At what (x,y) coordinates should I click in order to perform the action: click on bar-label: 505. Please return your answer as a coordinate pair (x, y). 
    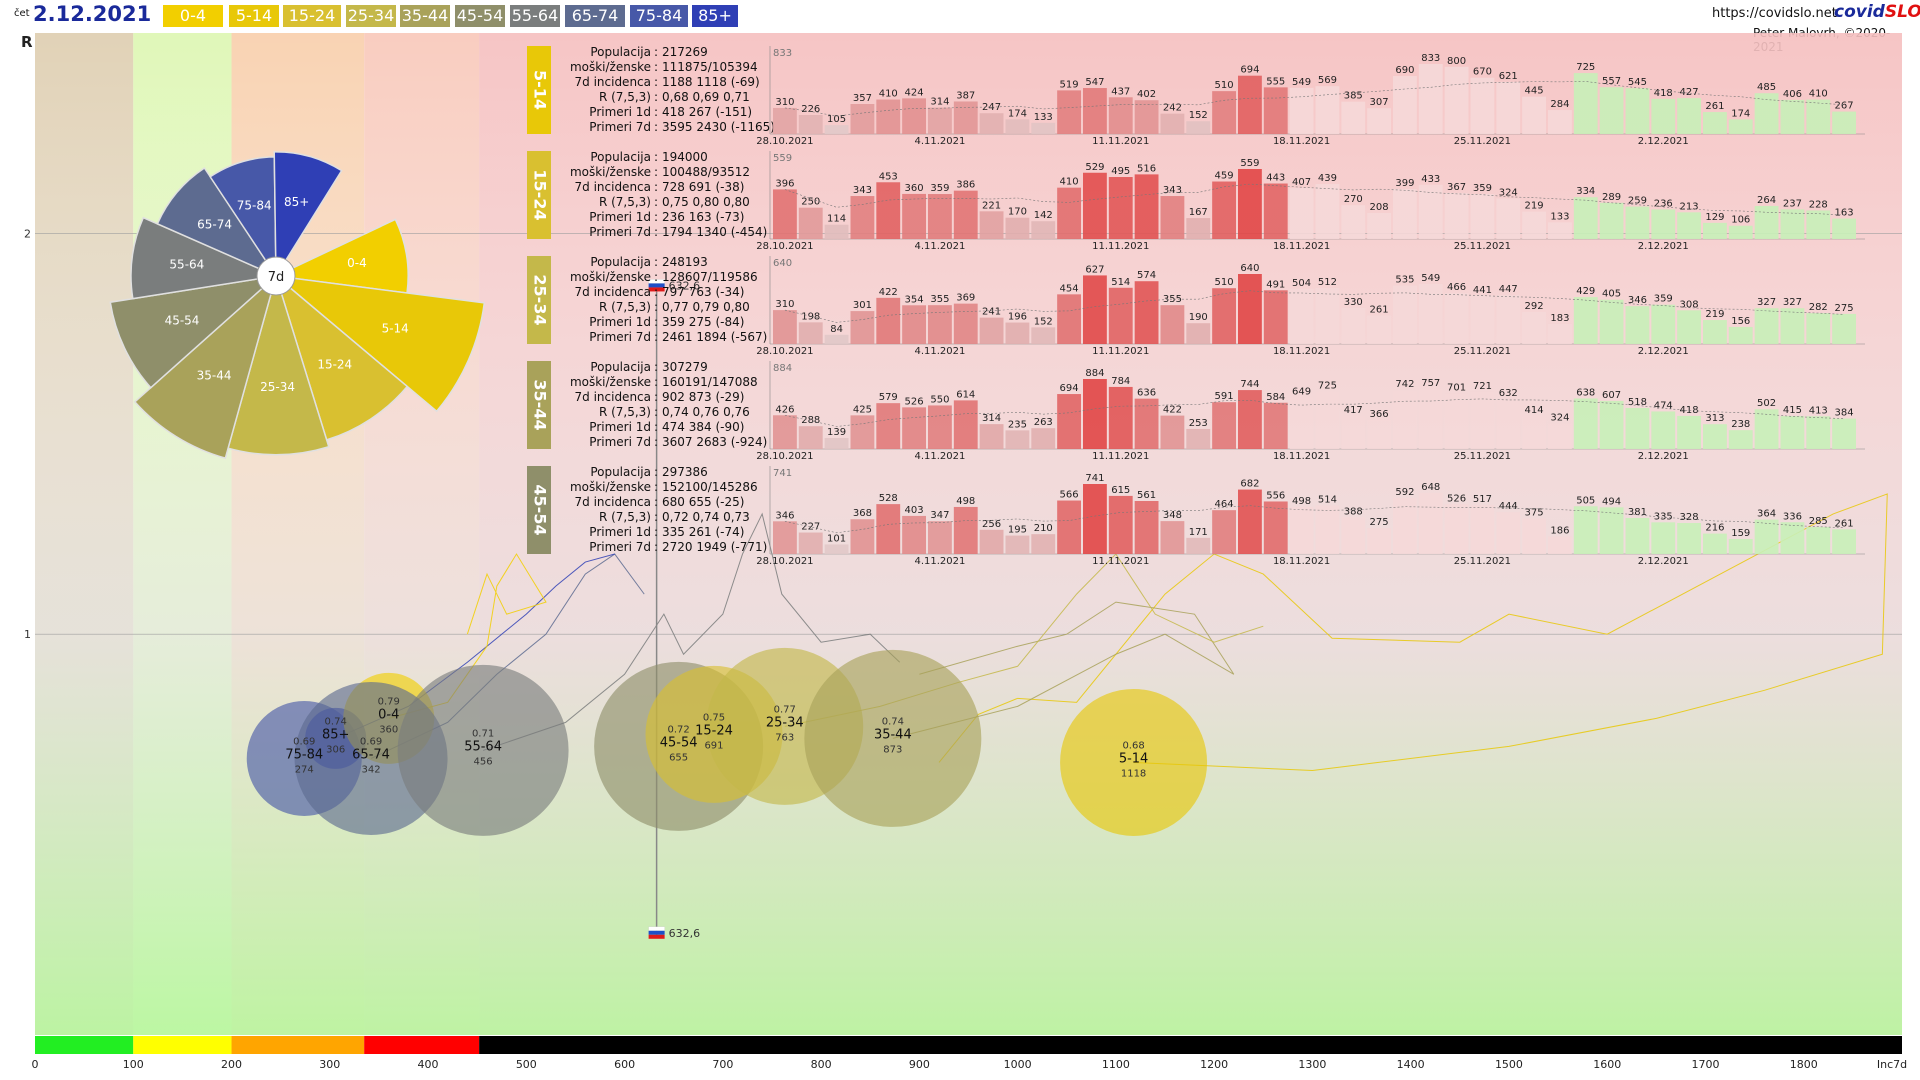
    Looking at the image, I should click on (1585, 500).